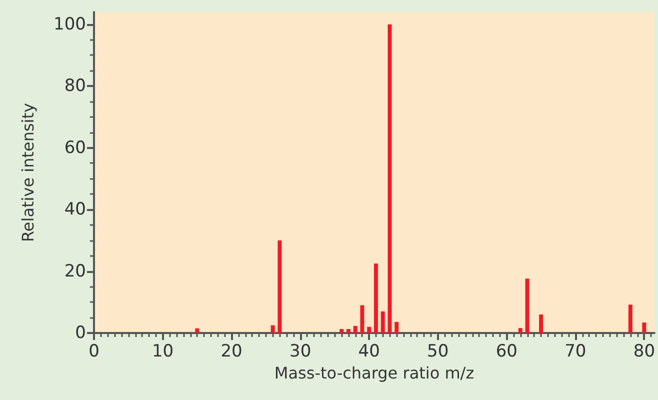 The image size is (658, 400). Describe the element at coordinates (231, 352) in the screenshot. I see `x-tick-label: 20` at that location.